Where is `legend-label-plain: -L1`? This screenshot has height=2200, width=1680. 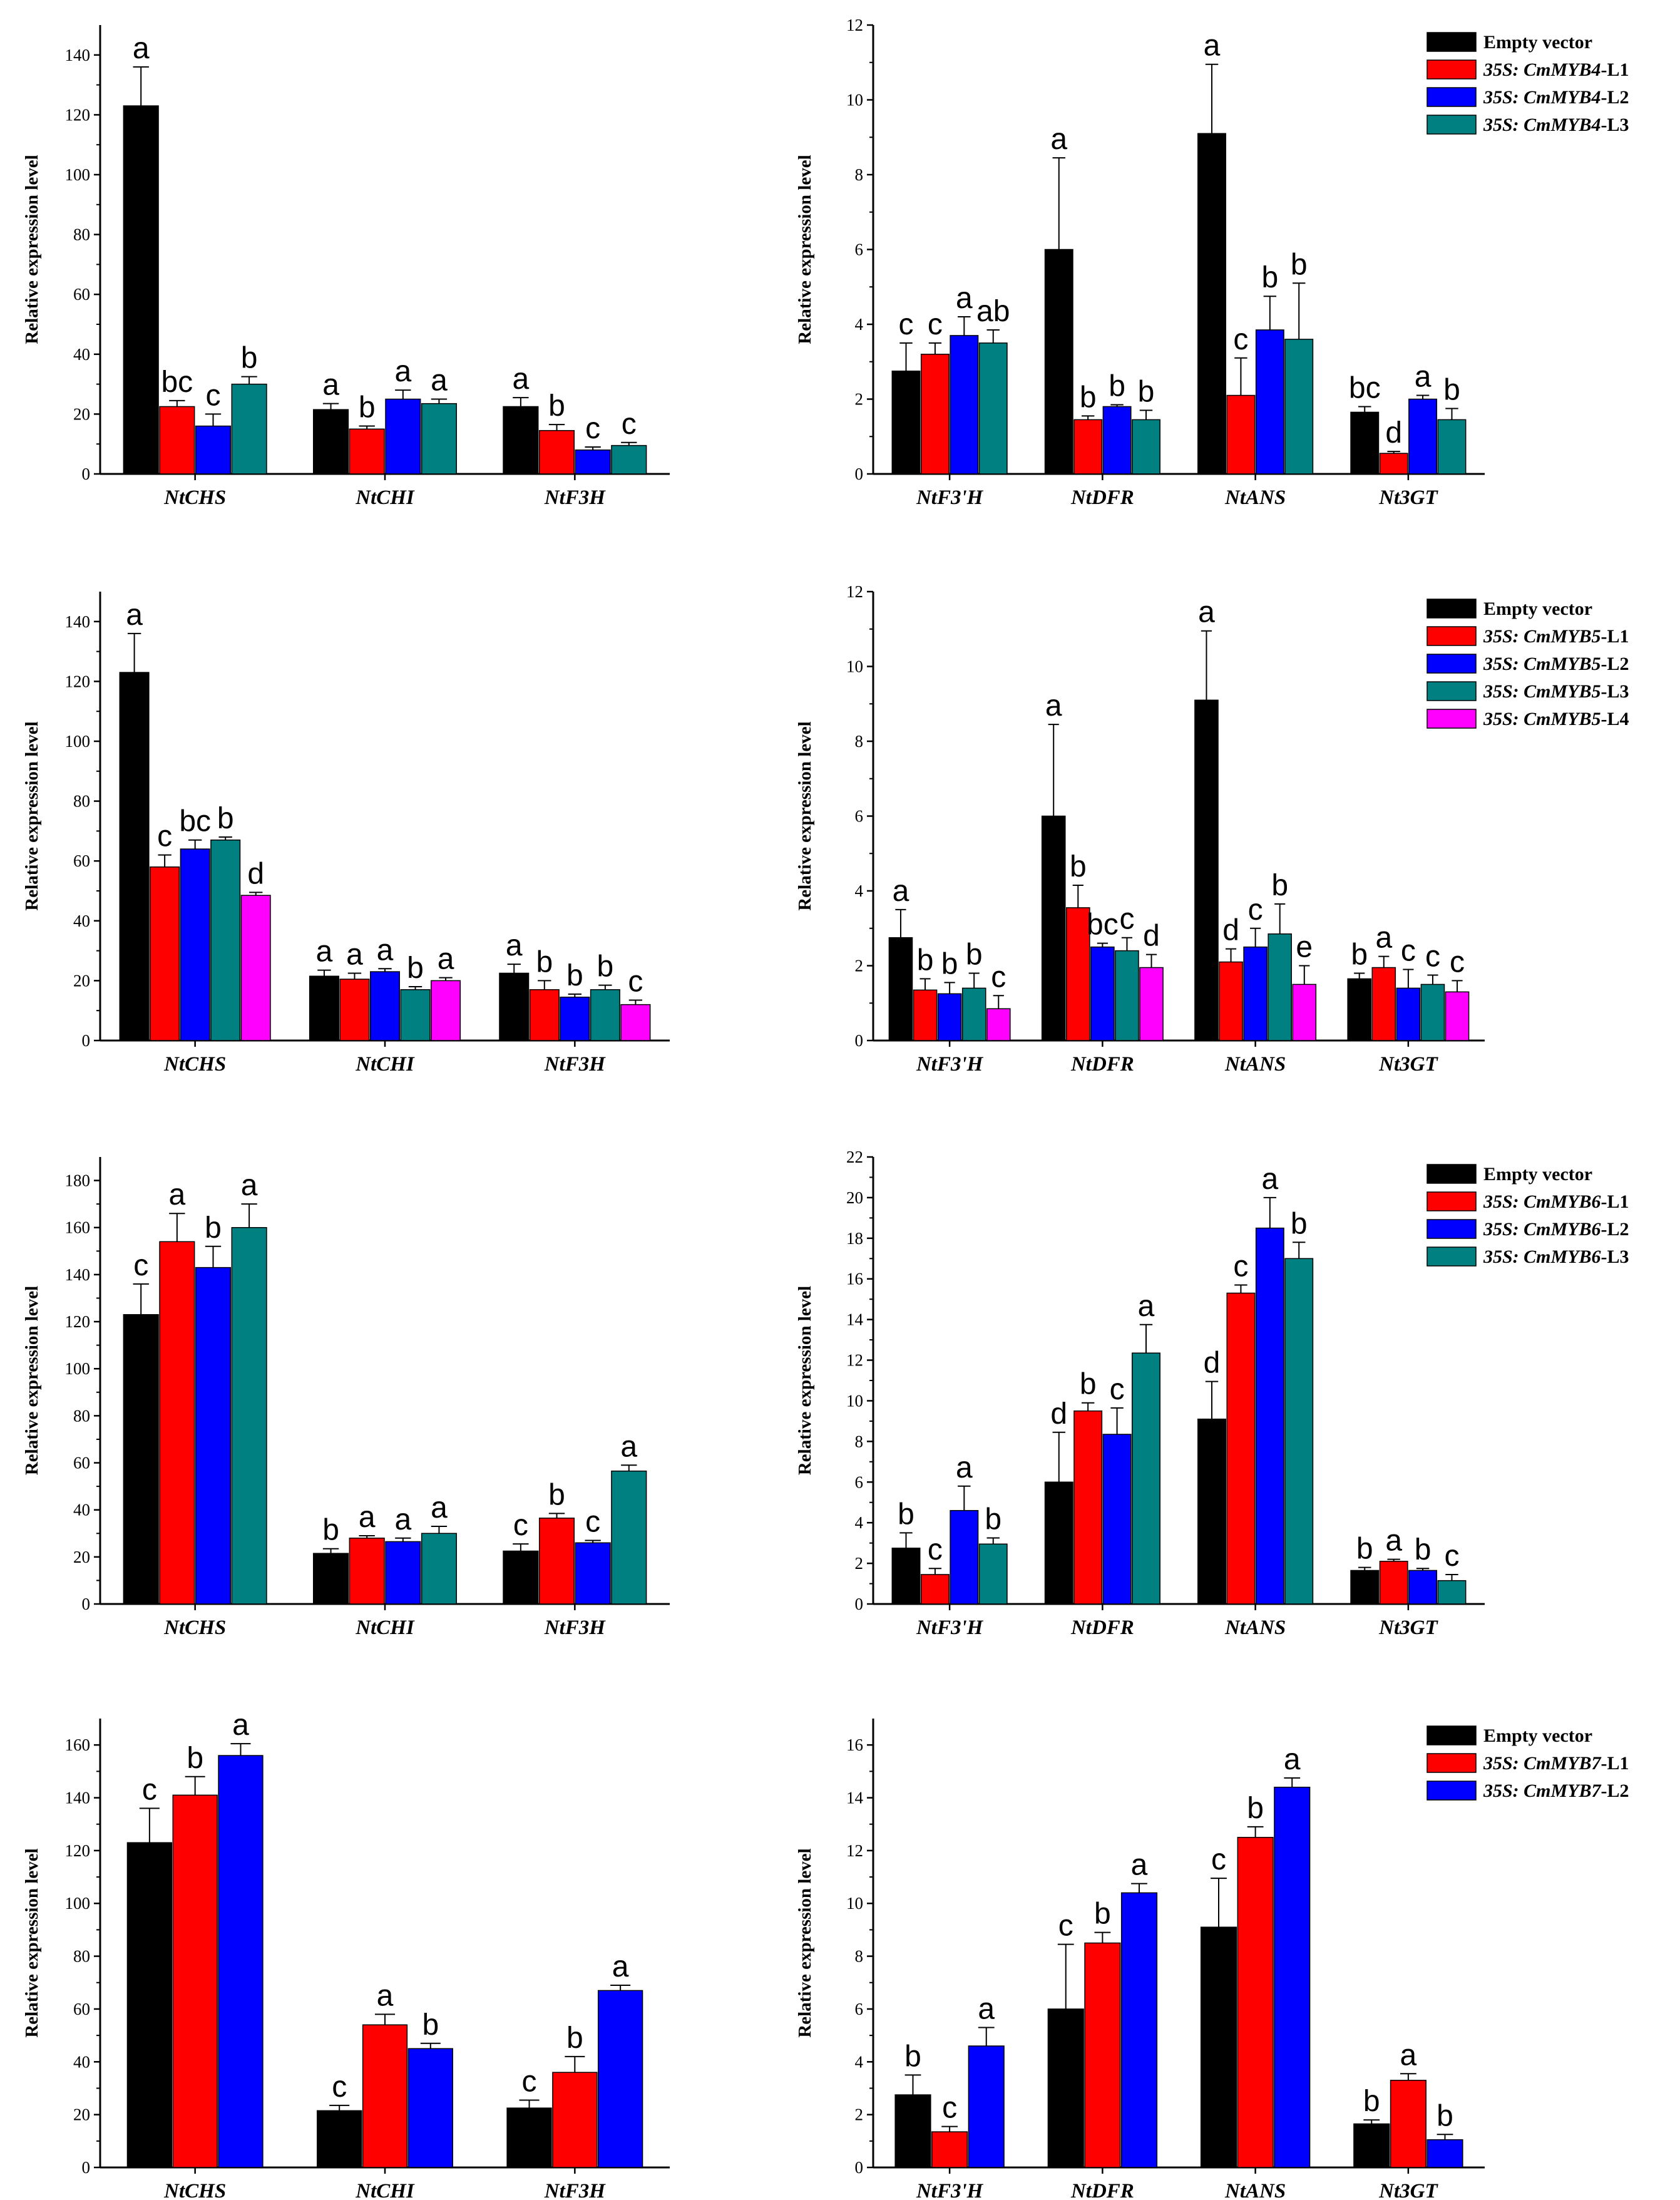
legend-label-plain: -L1 is located at coordinates (1615, 1763).